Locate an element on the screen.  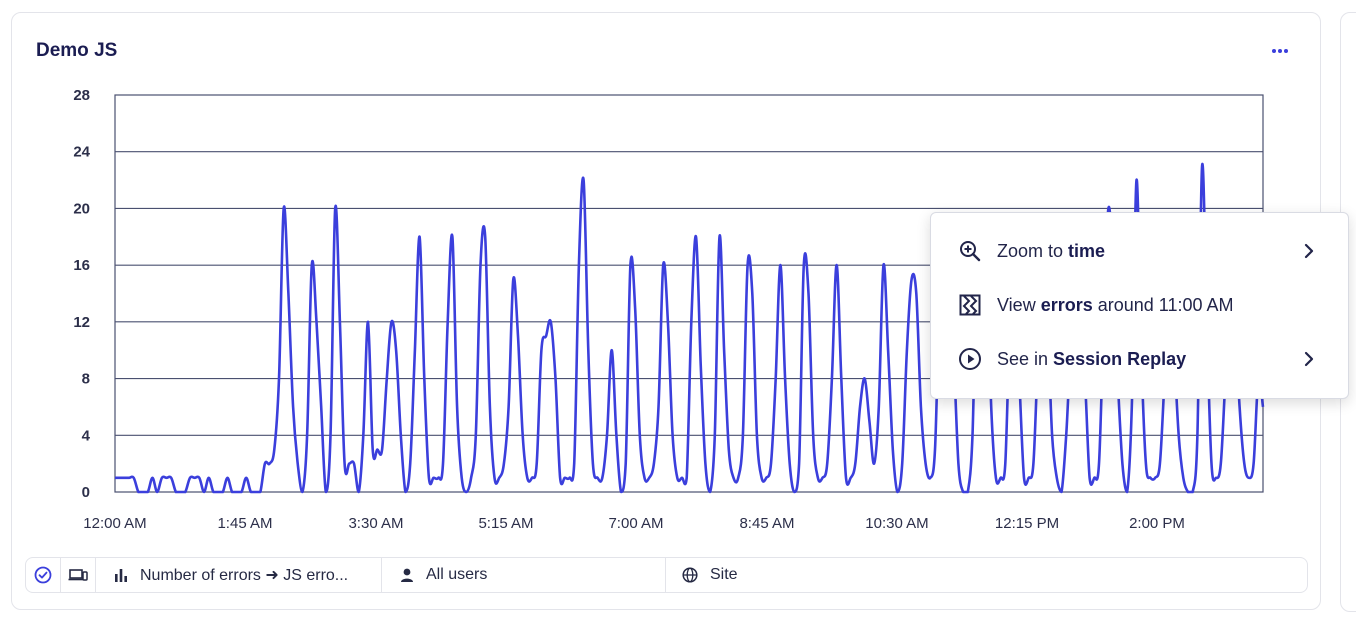
errors-logo-icon is located at coordinates (970, 305).